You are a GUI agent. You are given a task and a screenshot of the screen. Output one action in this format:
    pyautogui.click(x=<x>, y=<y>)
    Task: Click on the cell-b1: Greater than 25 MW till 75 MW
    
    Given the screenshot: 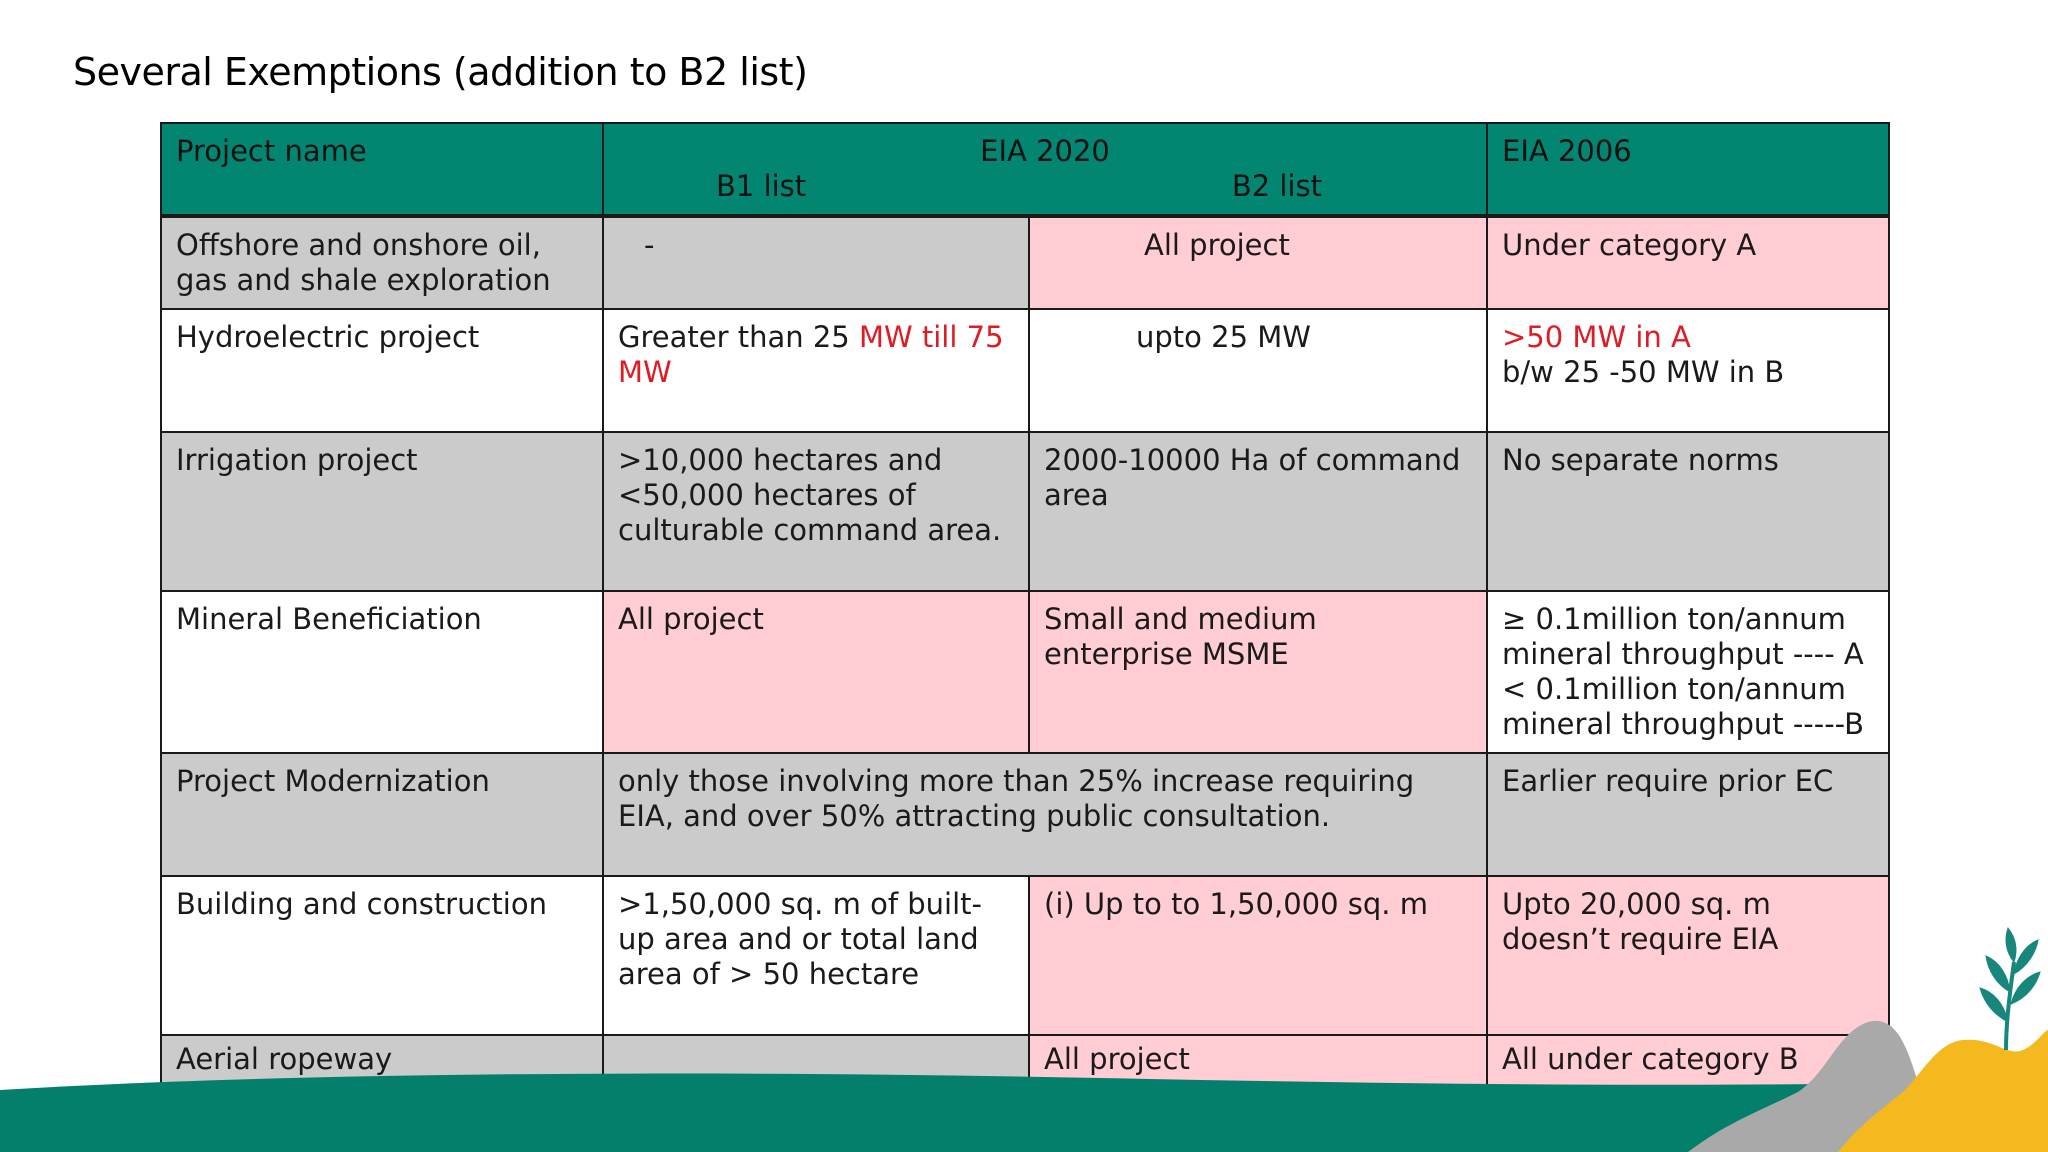 What is the action you would take?
    pyautogui.click(x=816, y=370)
    